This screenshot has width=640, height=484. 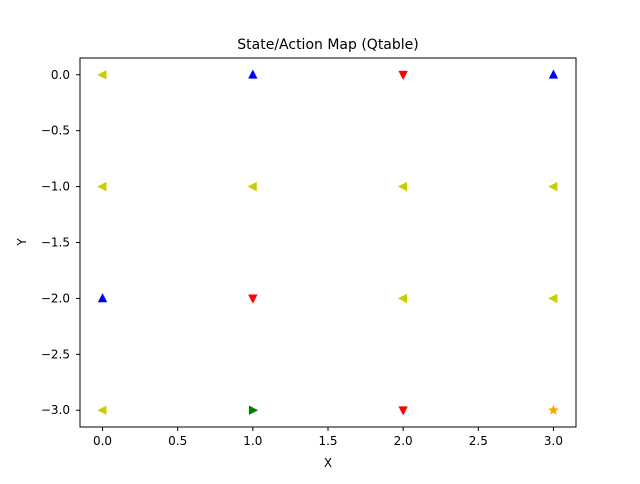 What do you see at coordinates (55, 187) in the screenshot?
I see `y-tick-label: −1.0` at bounding box center [55, 187].